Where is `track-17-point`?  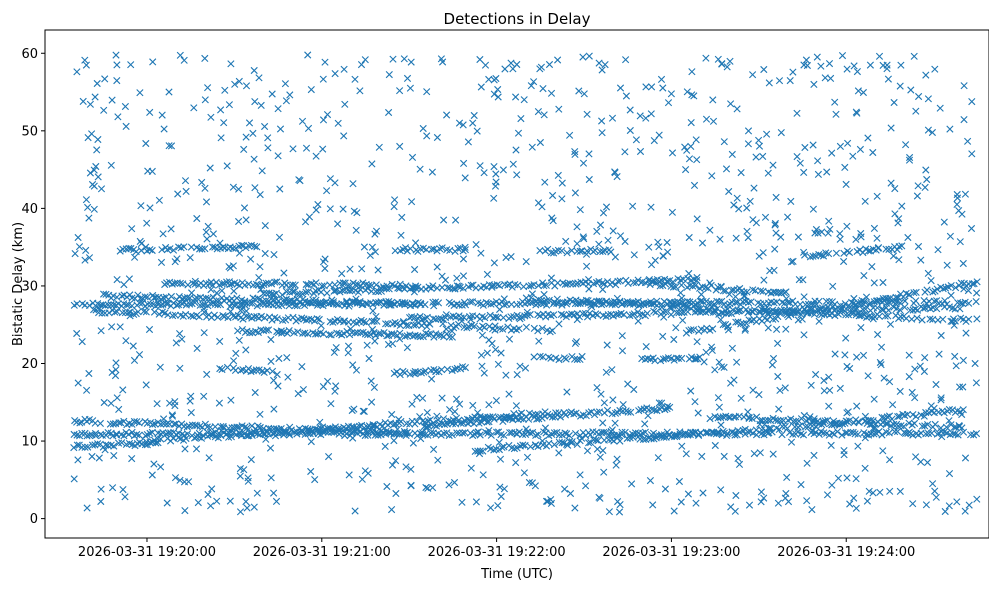 track-17-point is located at coordinates (543, 357).